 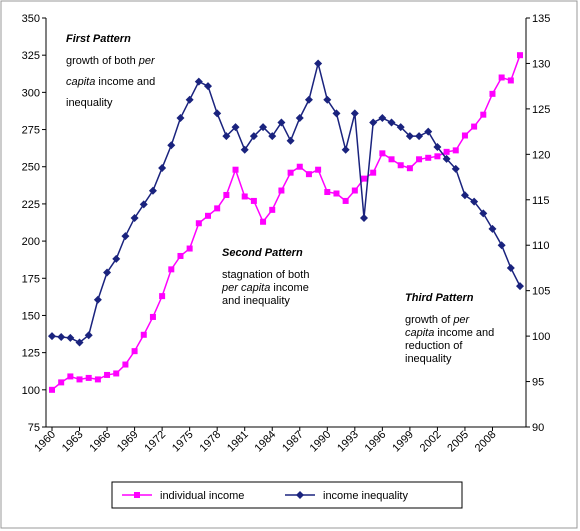 I want to click on y2-tick-label: 95, so click(x=538, y=383).